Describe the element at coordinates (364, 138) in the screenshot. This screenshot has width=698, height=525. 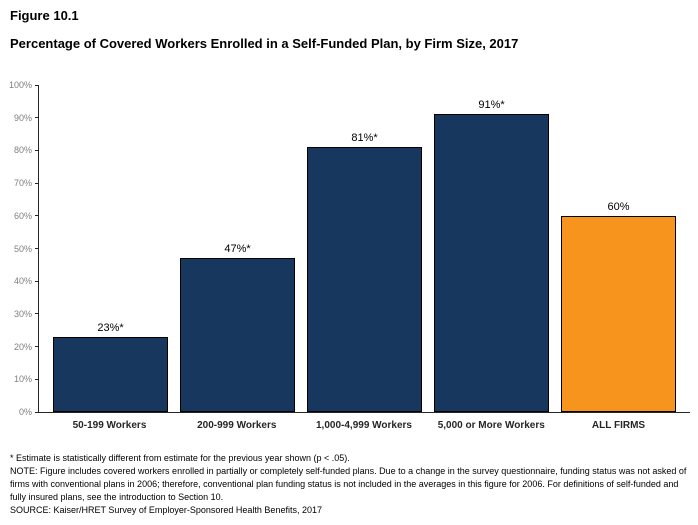
I see `bar-data-label: 81%*` at that location.